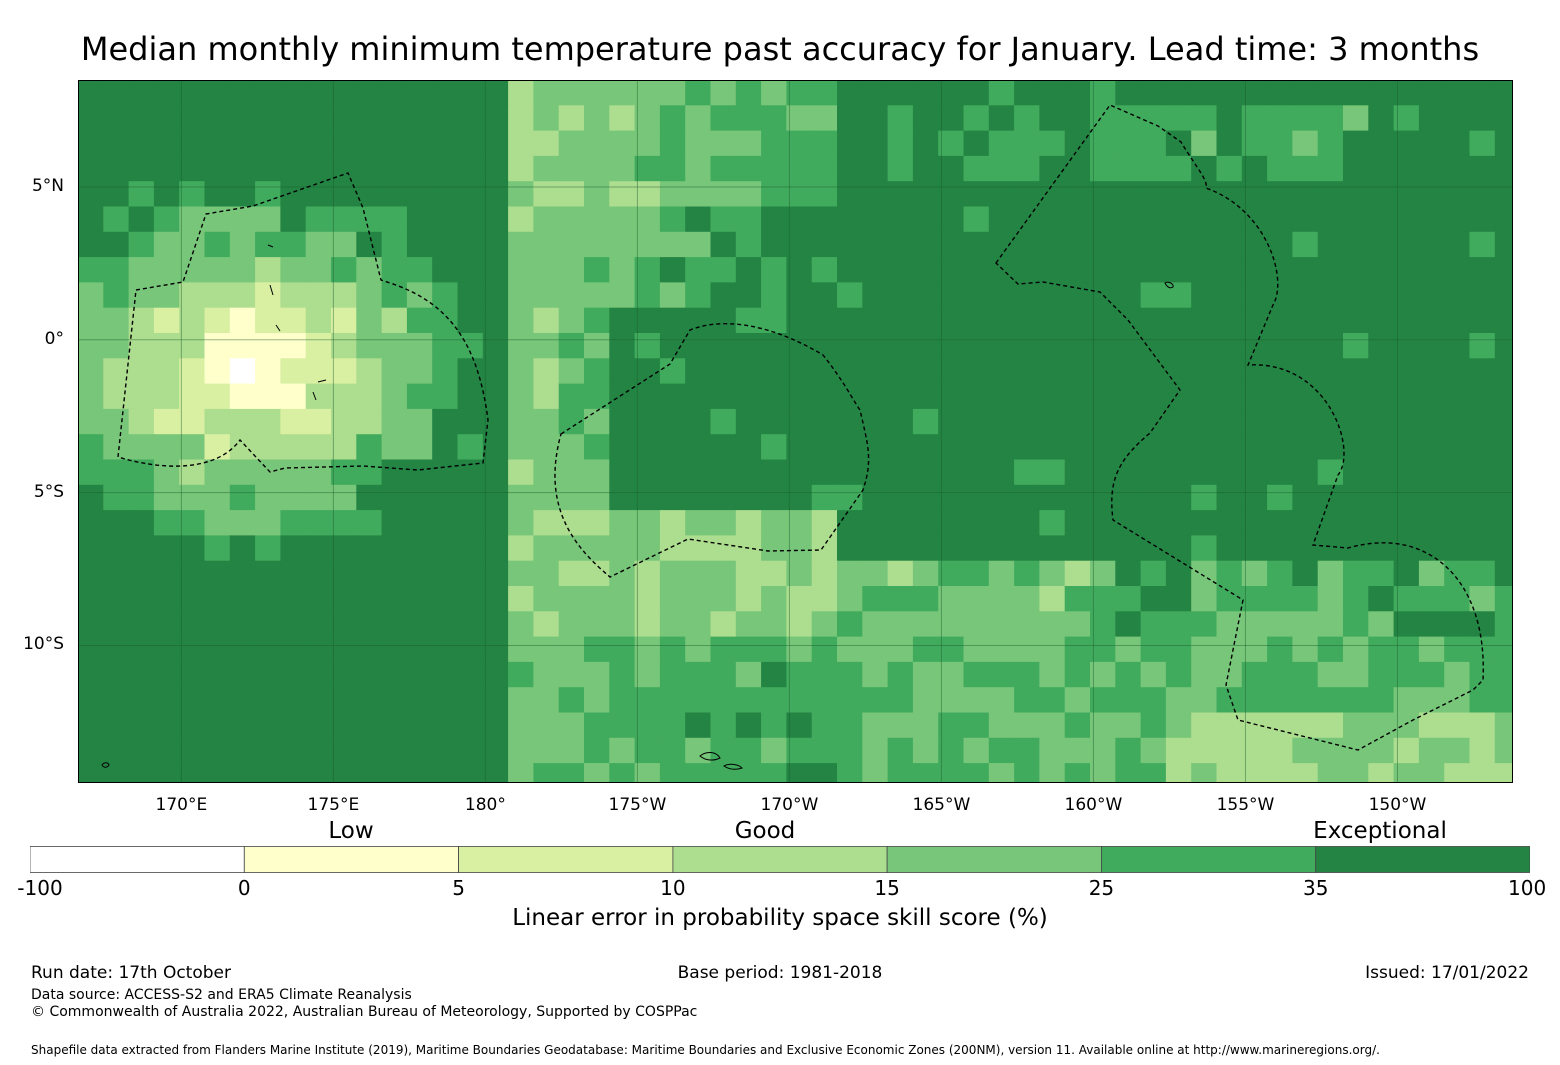 This screenshot has width=1560, height=1065. Describe the element at coordinates (1380, 831) in the screenshot. I see `category-exceptional: Exceptional` at that location.